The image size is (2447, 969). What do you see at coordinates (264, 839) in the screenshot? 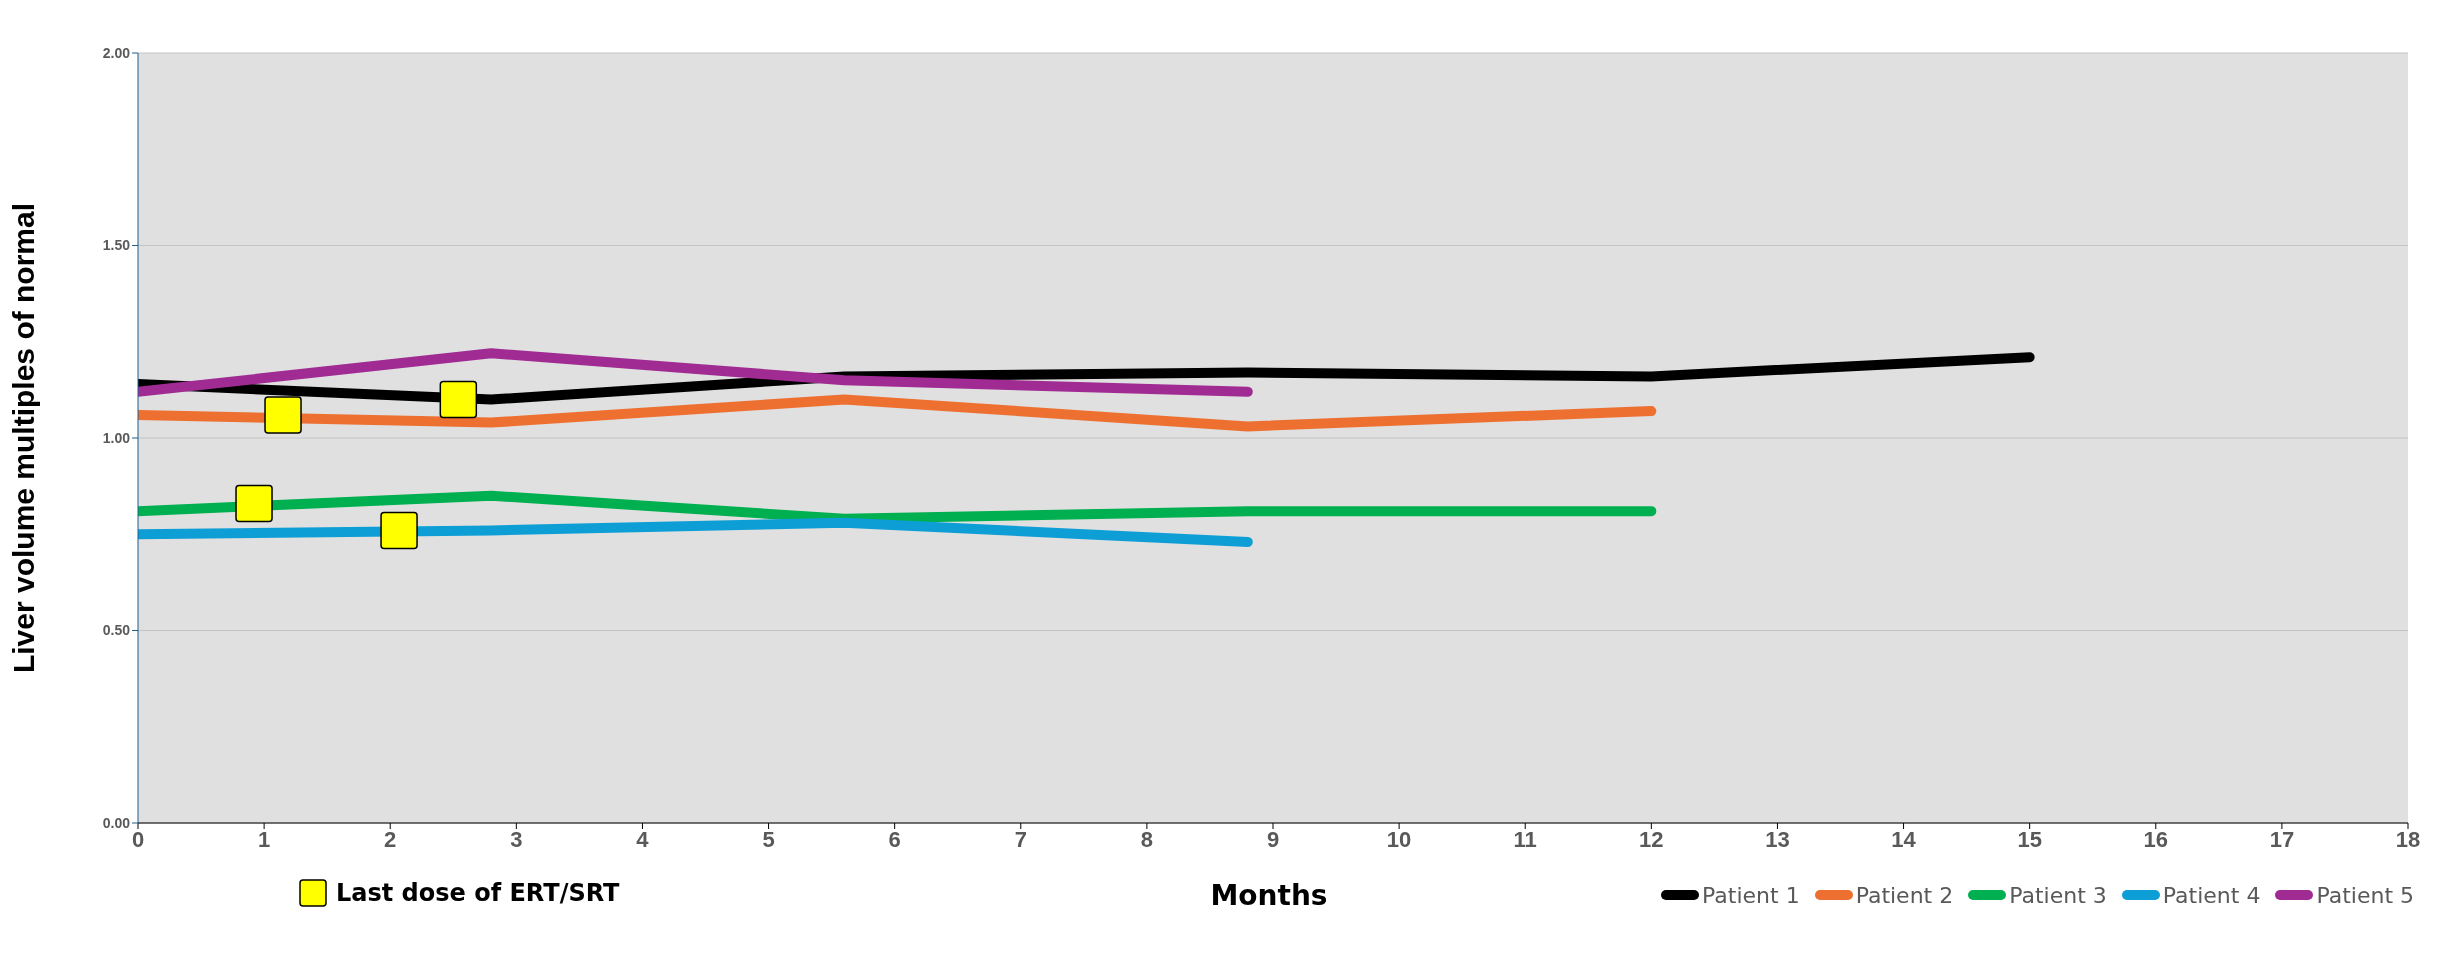
I see `x-tick-label: 1` at bounding box center [264, 839].